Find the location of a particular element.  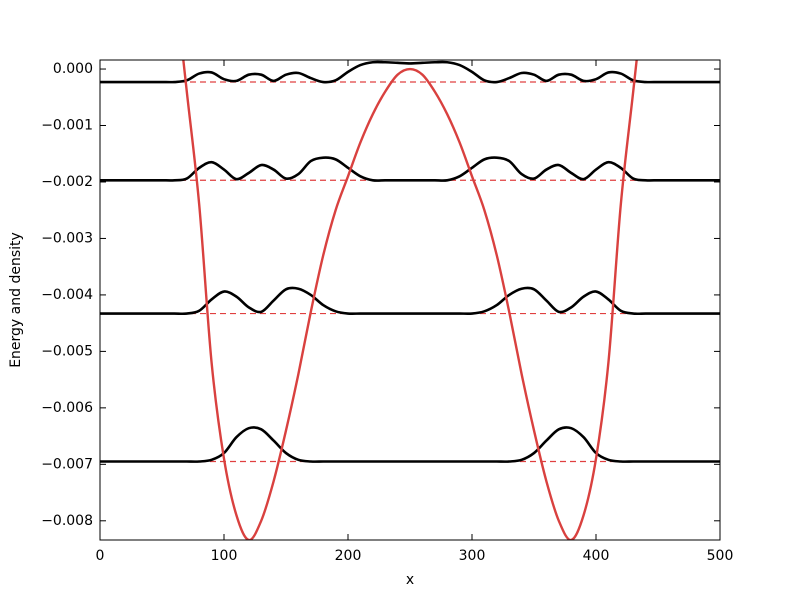

y-tick-label: −0.007 is located at coordinates (67, 464).